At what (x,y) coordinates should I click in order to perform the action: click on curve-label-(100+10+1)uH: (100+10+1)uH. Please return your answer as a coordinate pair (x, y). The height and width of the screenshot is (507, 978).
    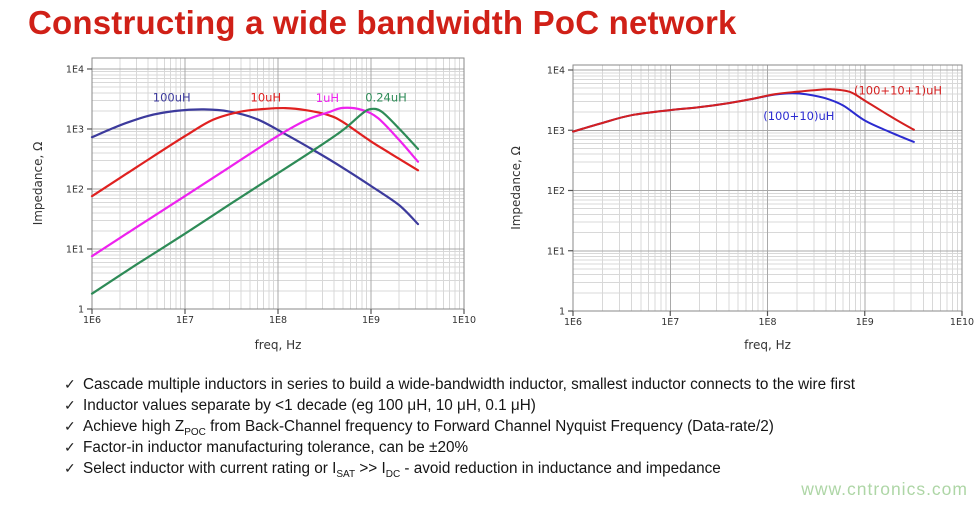
    Looking at the image, I should click on (898, 90).